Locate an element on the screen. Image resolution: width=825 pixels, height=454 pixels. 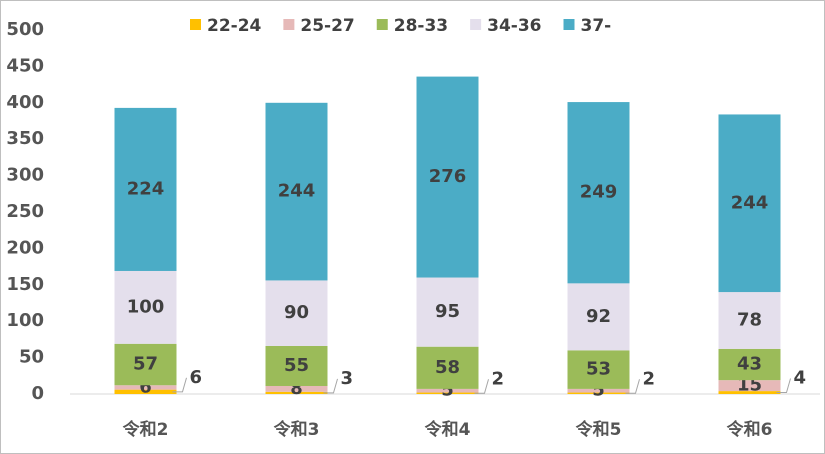
legend-label: 22-24 is located at coordinates (234, 26).